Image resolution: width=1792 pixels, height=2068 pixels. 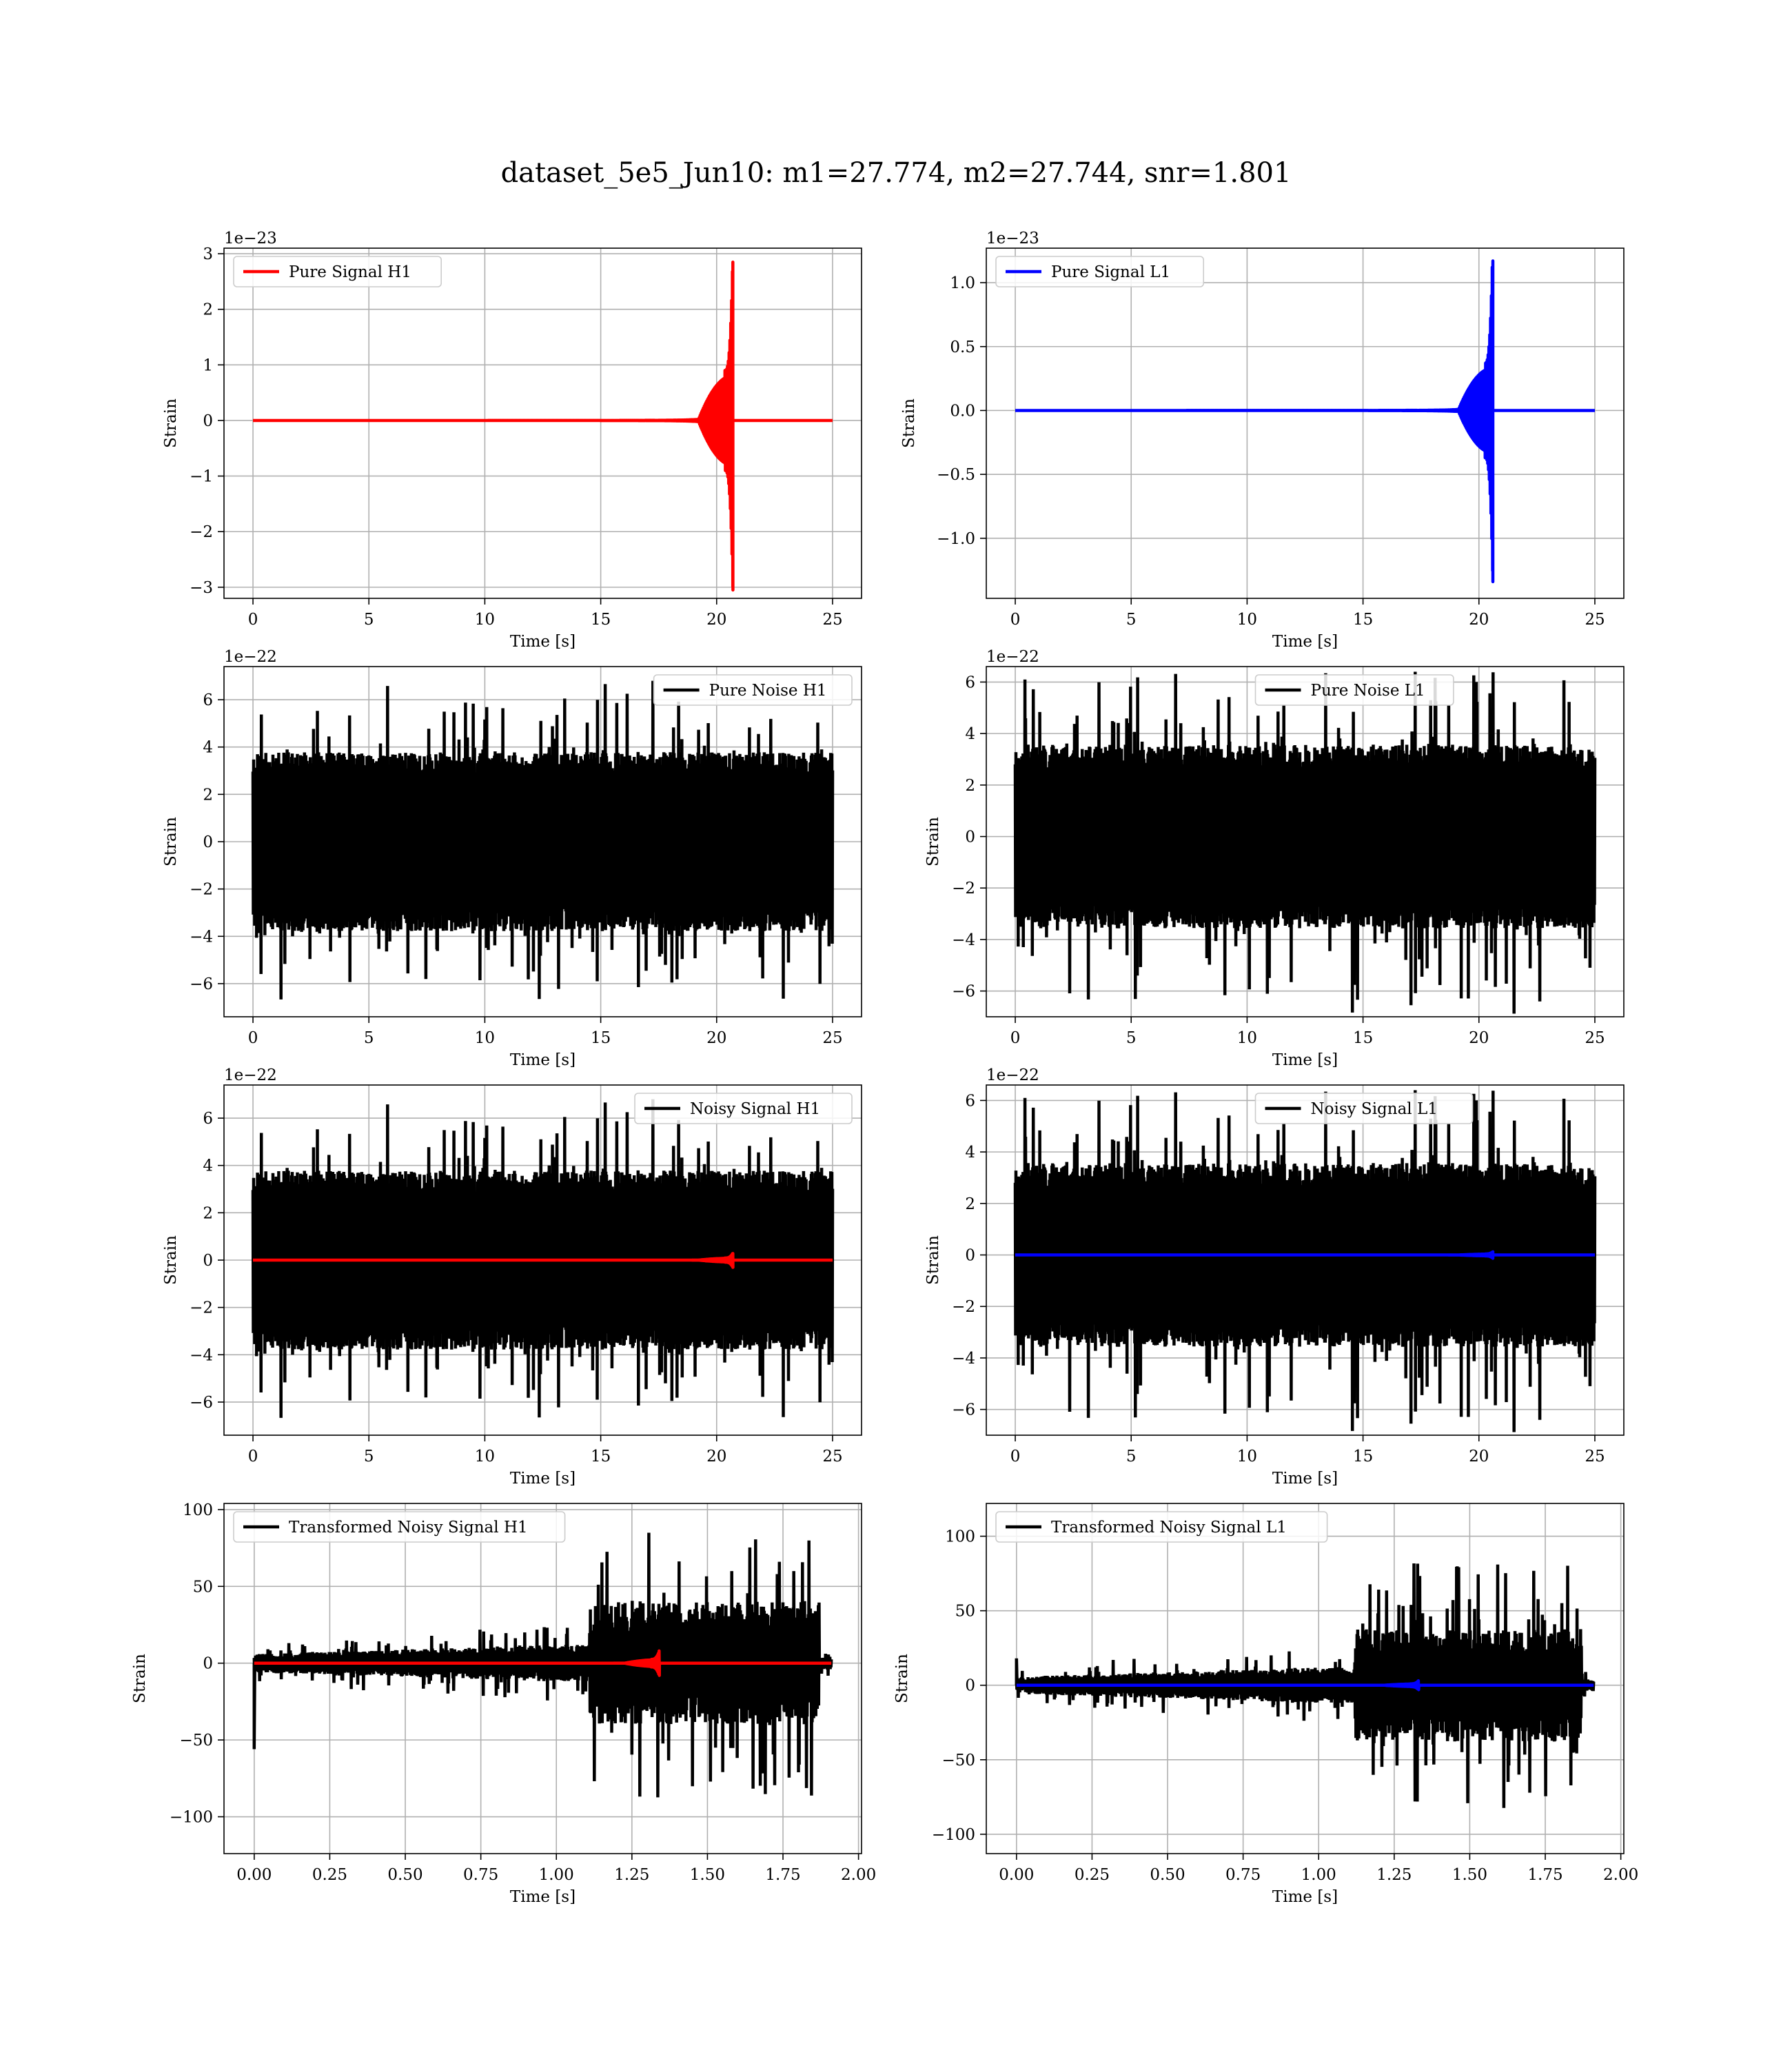 I want to click on x-tick-label: 1.50, so click(x=708, y=1875).